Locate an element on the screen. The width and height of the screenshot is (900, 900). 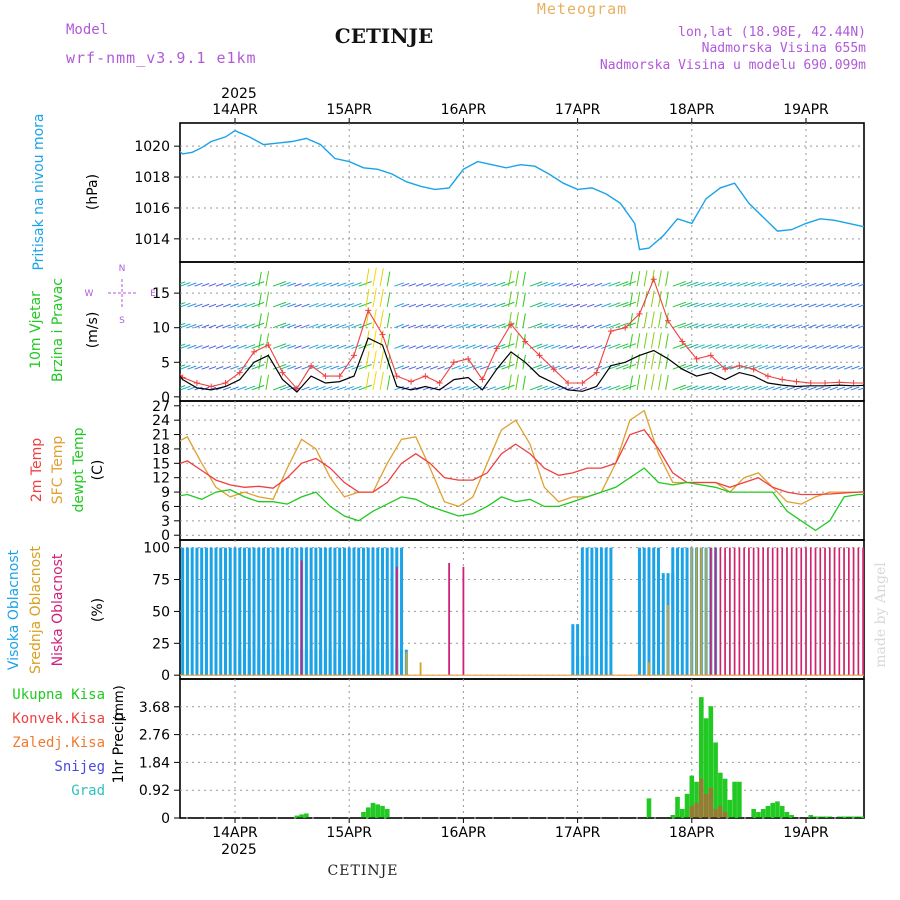
cloud-y-tick-label: 75 is located at coordinates (161, 581).